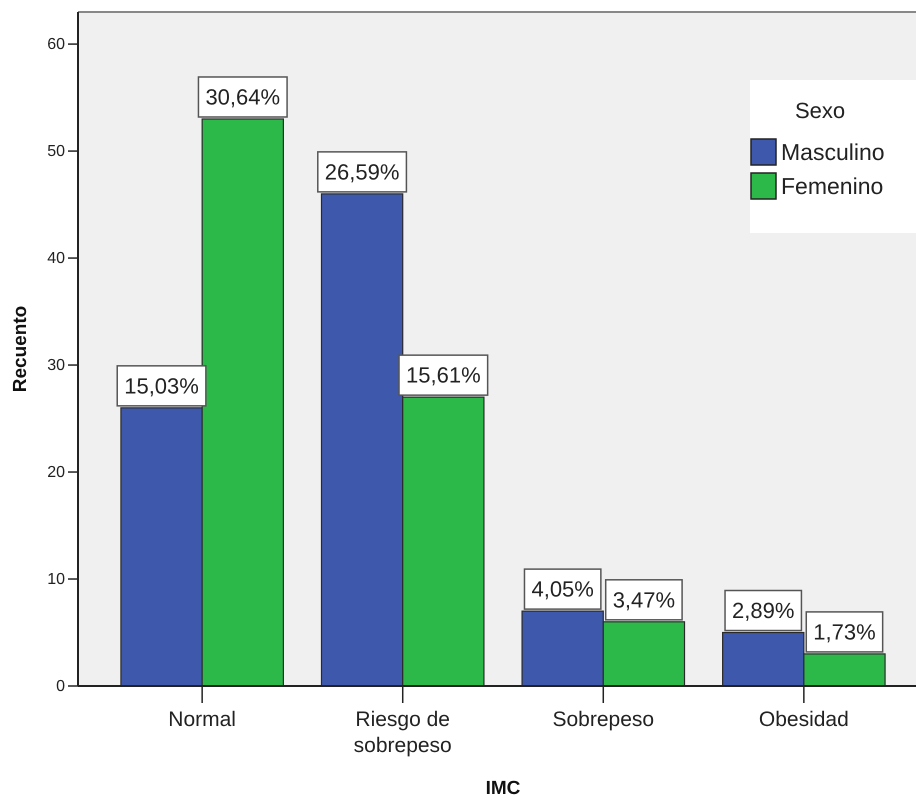  Describe the element at coordinates (56, 151) in the screenshot. I see `y-tick-label: 50` at that location.